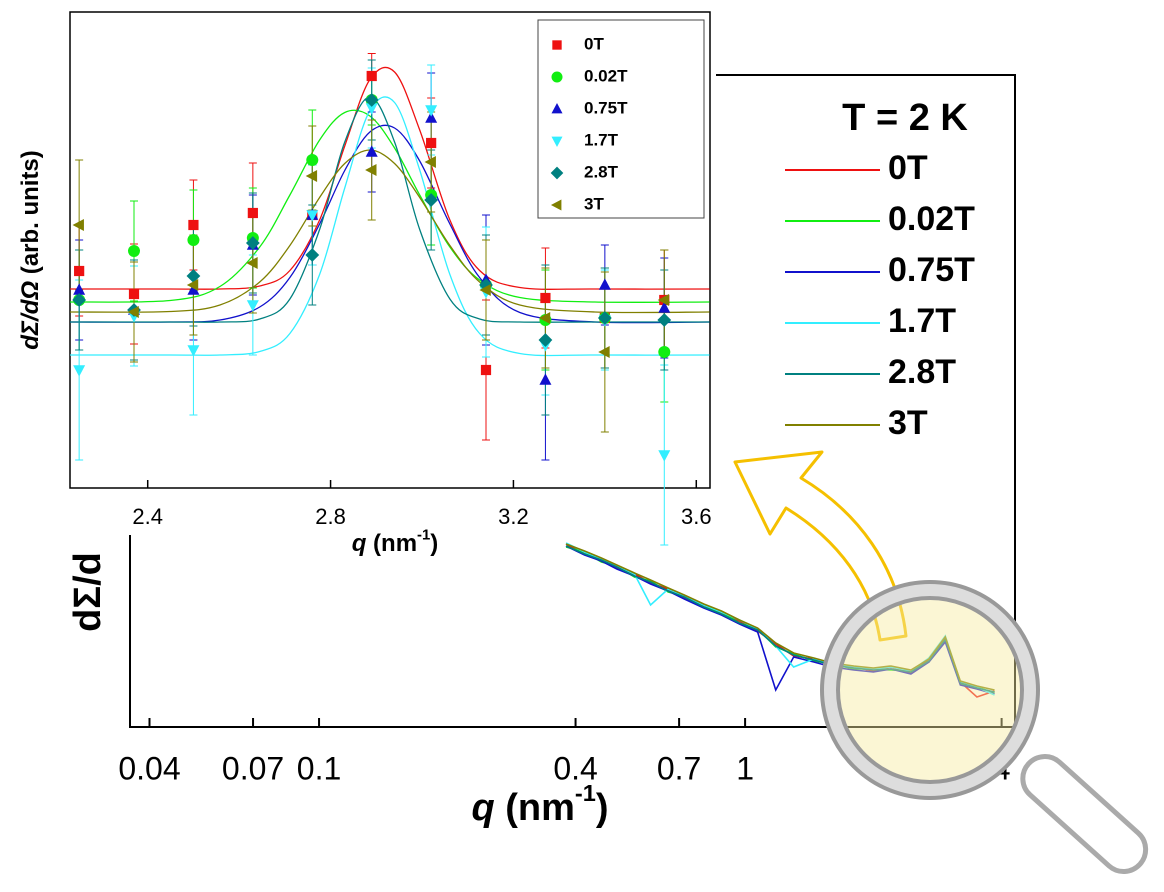 Image resolution: width=1164 pixels, height=892 pixels. Describe the element at coordinates (253, 768) in the screenshot. I see `x-tick-label: 0.07` at that location.